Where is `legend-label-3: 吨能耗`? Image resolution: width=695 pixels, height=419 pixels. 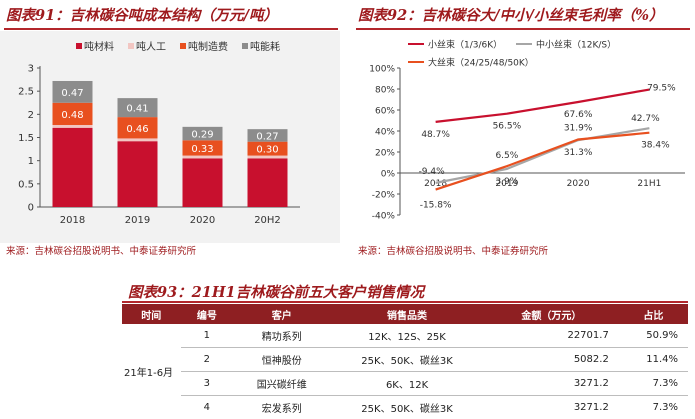
legend-label-3: 吨能耗 is located at coordinates (265, 46).